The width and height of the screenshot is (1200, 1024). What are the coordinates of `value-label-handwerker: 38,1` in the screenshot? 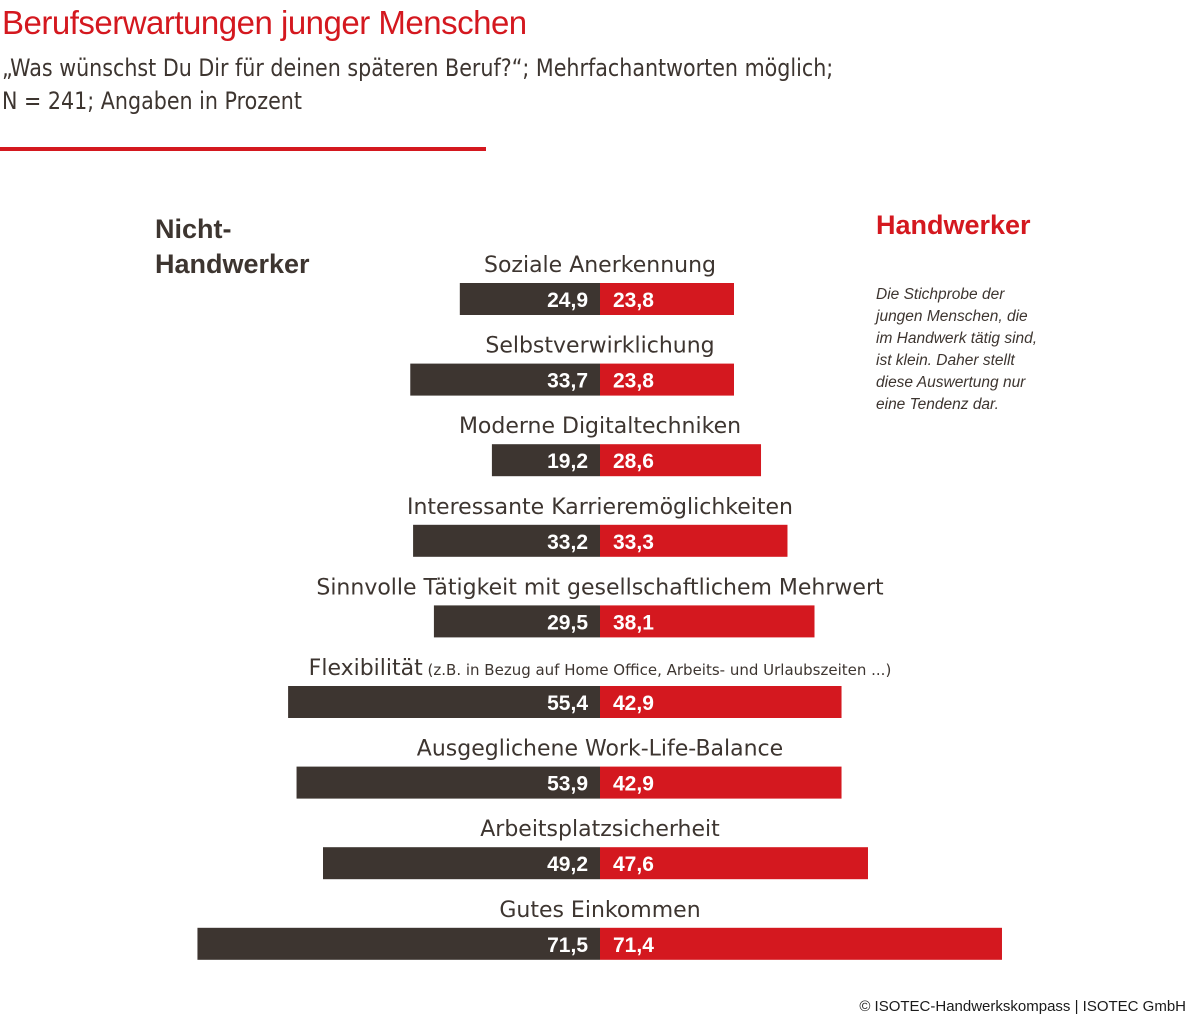 It's located at (633, 622).